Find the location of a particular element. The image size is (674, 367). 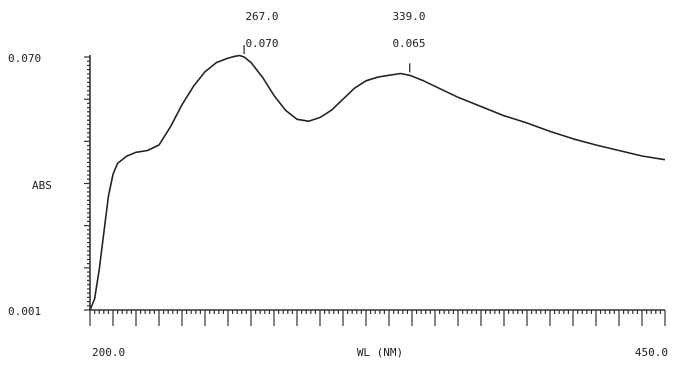

y-tick-label-top: 0.070 is located at coordinates (24, 58).